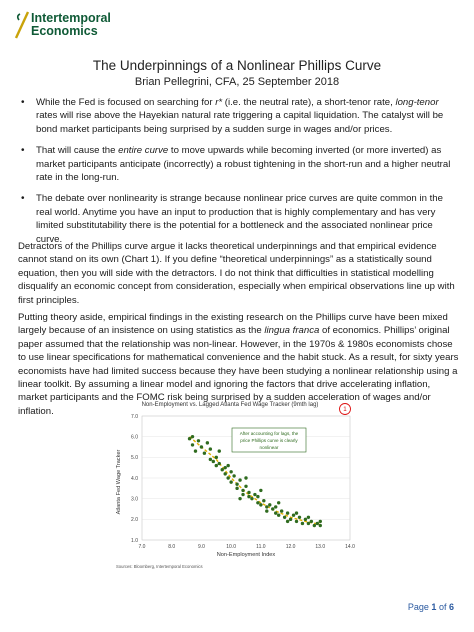 The image size is (474, 632). Describe the element at coordinates (320, 547) in the screenshot. I see `x-tick-label: 13.0` at that location.